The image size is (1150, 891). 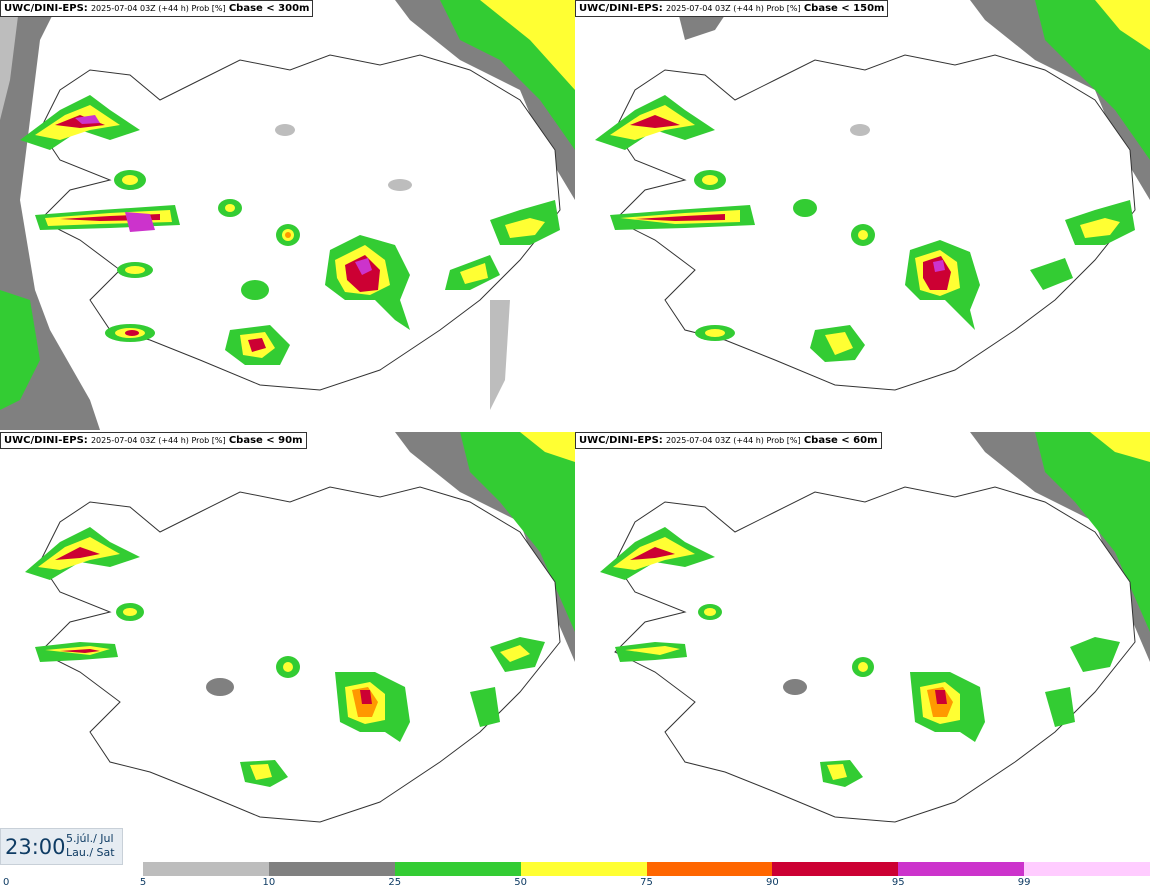 I want to click on legend-colorbar, so click(x=646, y=869).